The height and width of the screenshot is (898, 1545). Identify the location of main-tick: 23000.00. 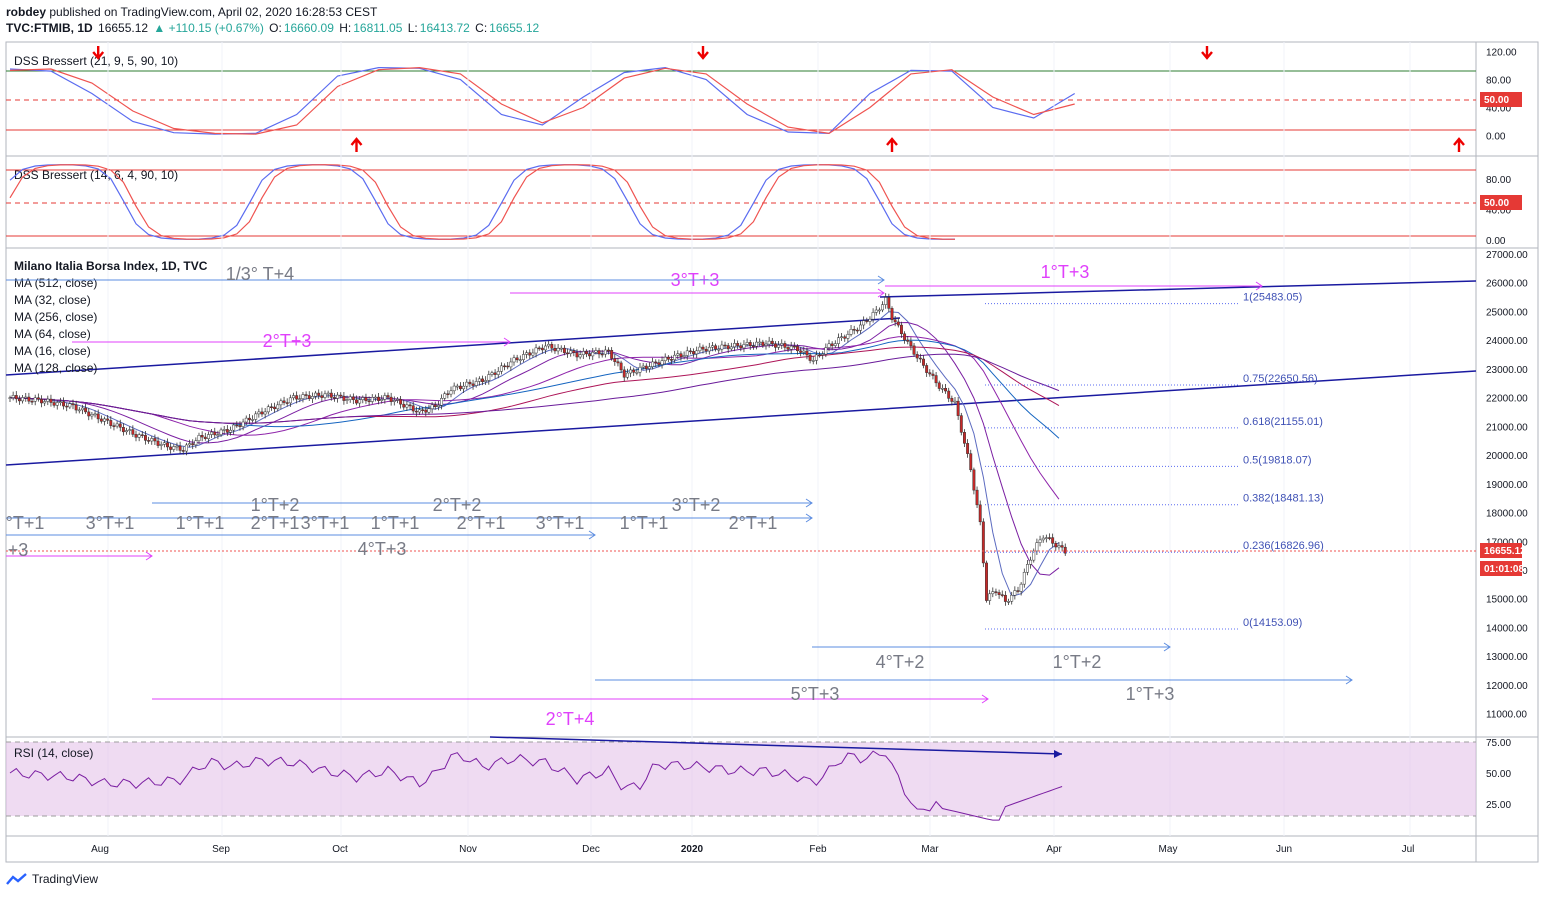
(1507, 370).